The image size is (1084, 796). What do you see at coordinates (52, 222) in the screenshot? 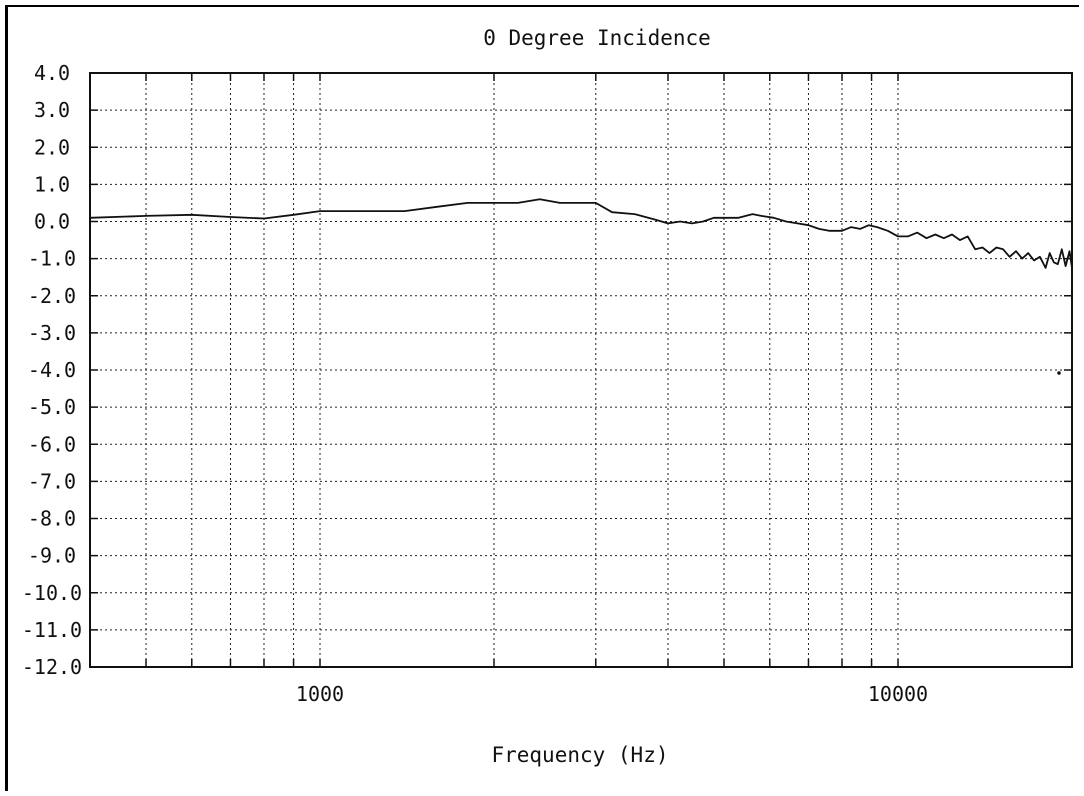
I see `y-tick-label: 0.0` at bounding box center [52, 222].